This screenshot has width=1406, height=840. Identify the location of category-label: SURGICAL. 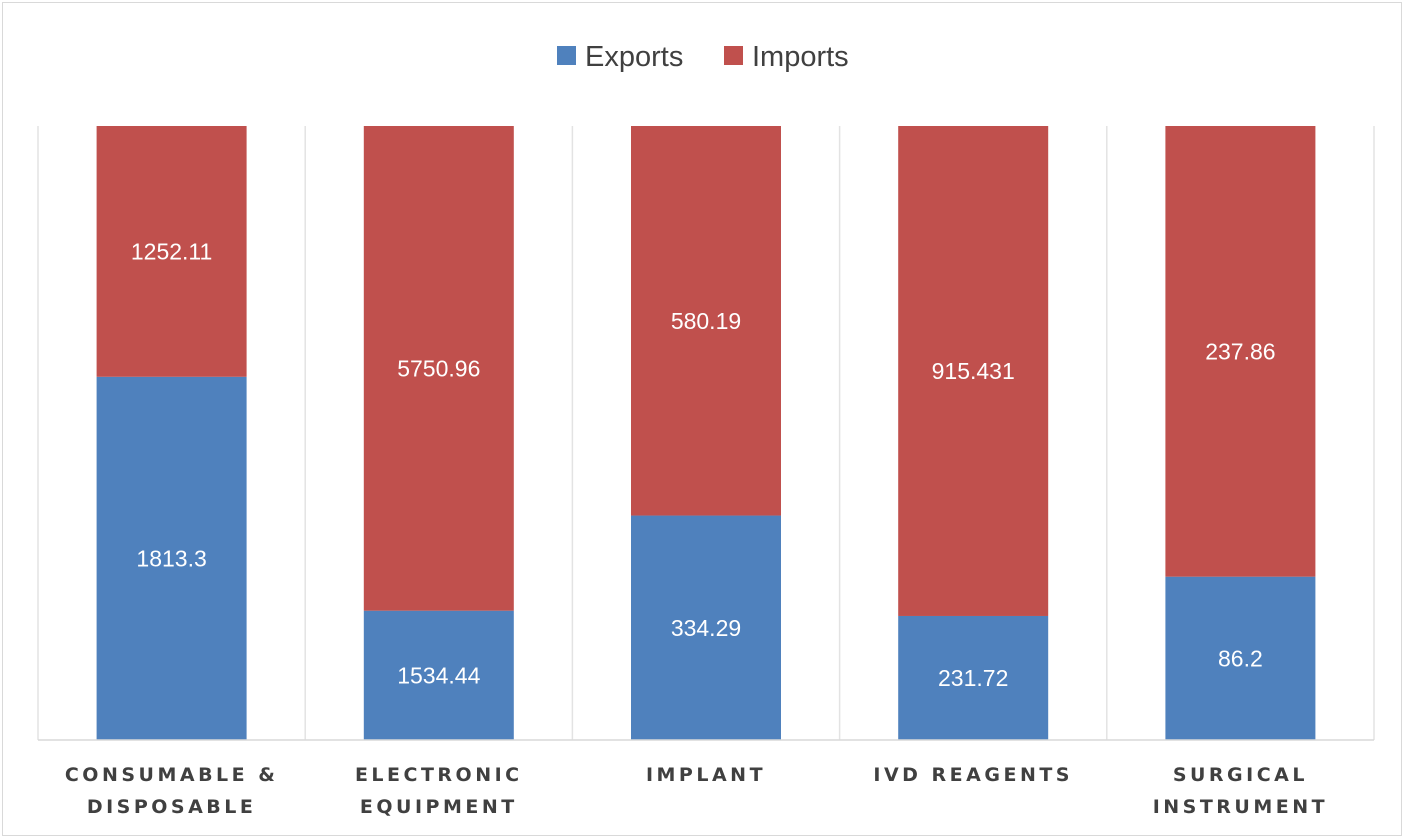
(1240, 775).